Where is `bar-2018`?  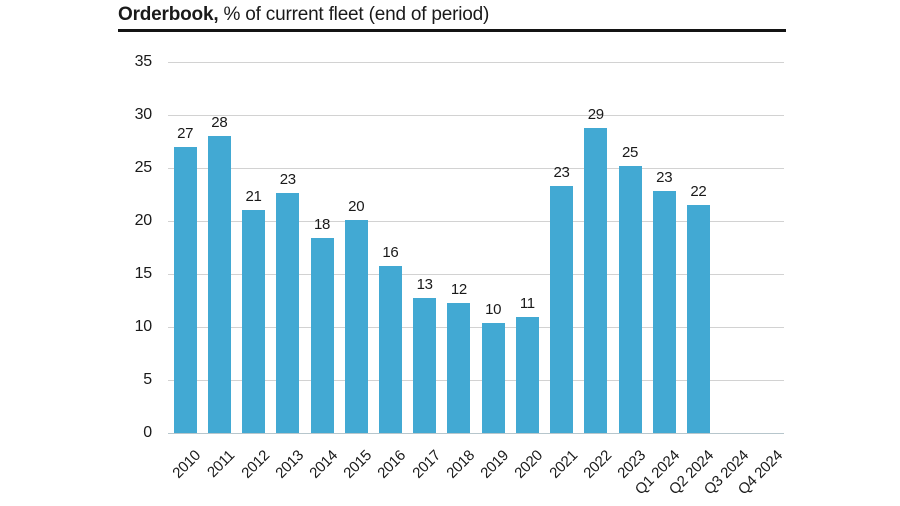
bar-2018 is located at coordinates (459, 367).